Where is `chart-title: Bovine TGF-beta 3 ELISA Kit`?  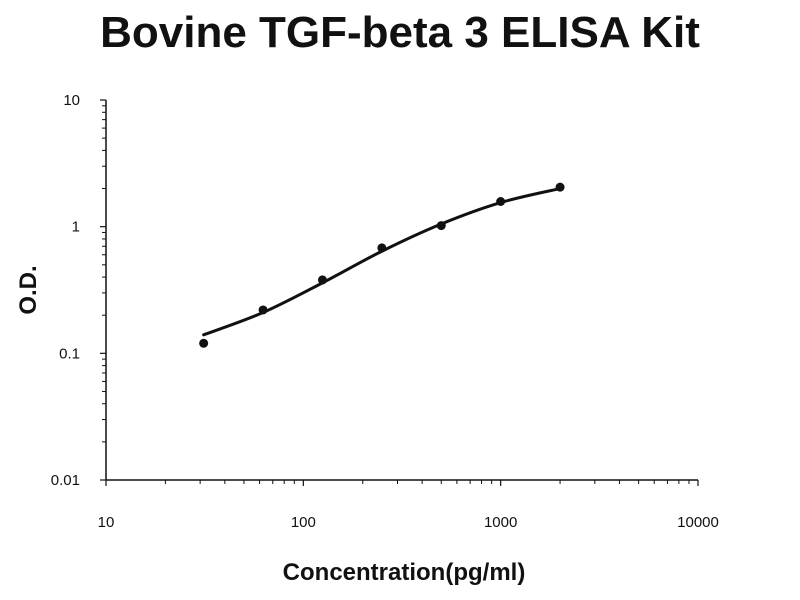 chart-title: Bovine TGF-beta 3 ELISA Kit is located at coordinates (400, 32).